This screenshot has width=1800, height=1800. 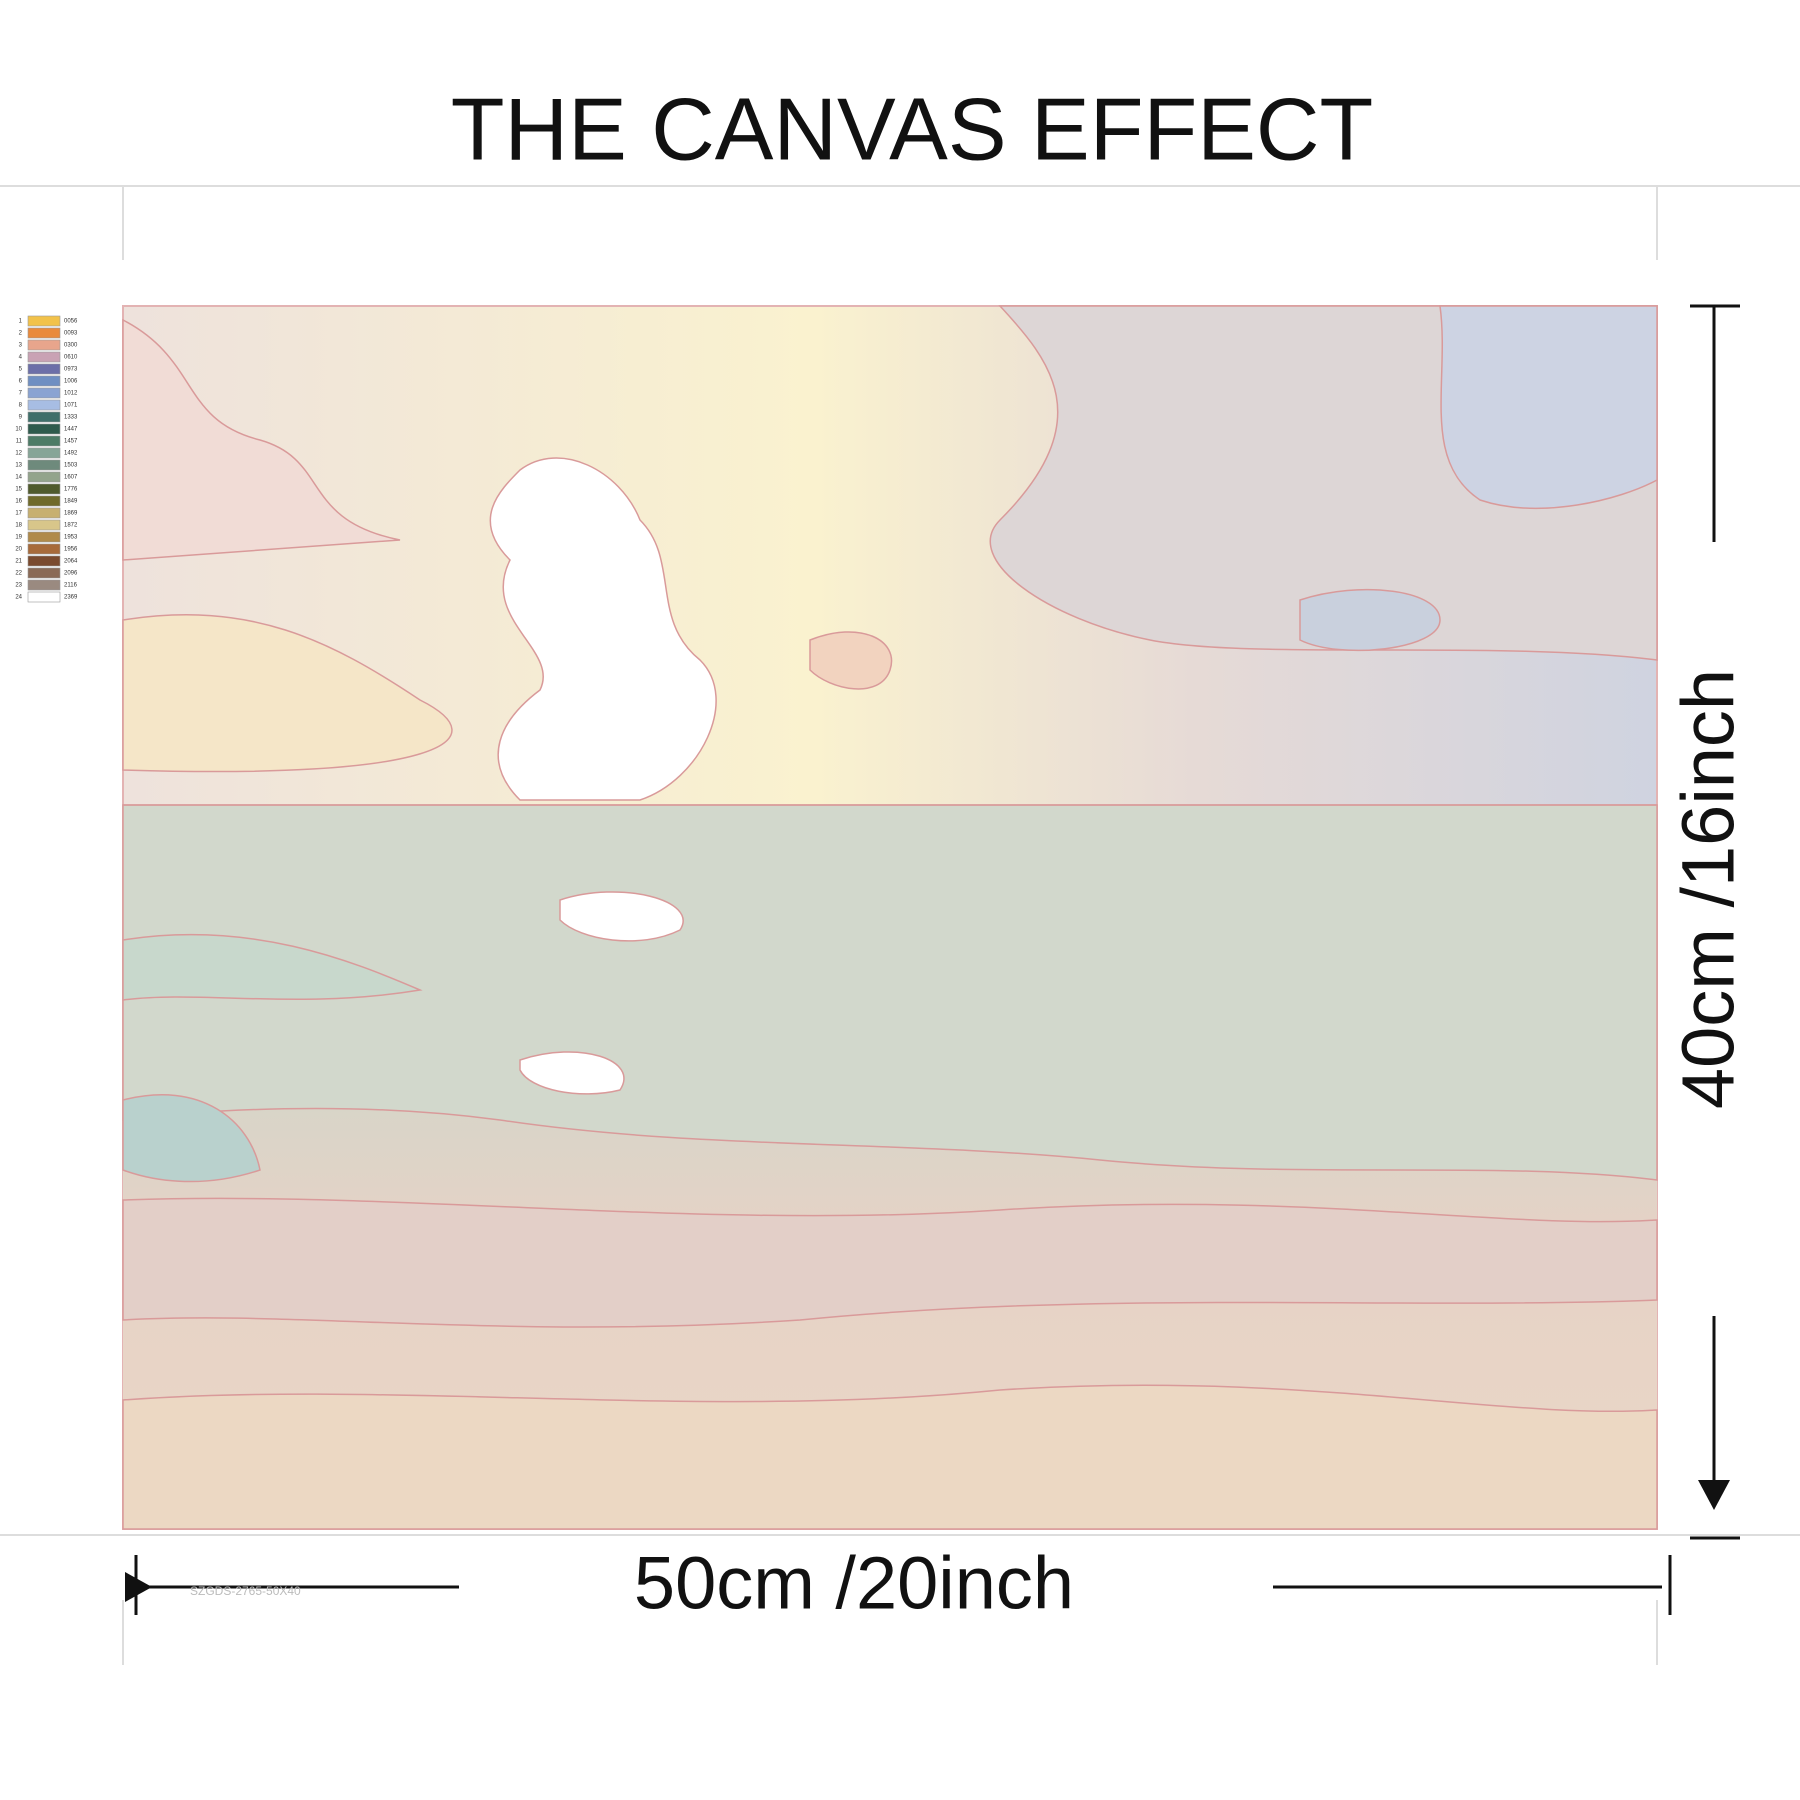 I want to click on palette-code: 0093, so click(x=71, y=334).